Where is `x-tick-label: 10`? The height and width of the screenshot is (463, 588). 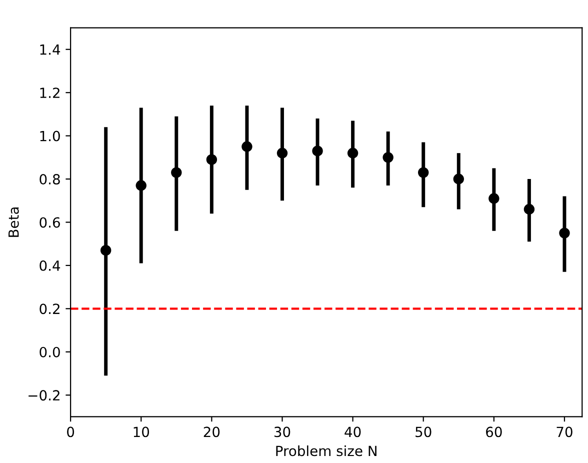
x-tick-label: 10 is located at coordinates (142, 432).